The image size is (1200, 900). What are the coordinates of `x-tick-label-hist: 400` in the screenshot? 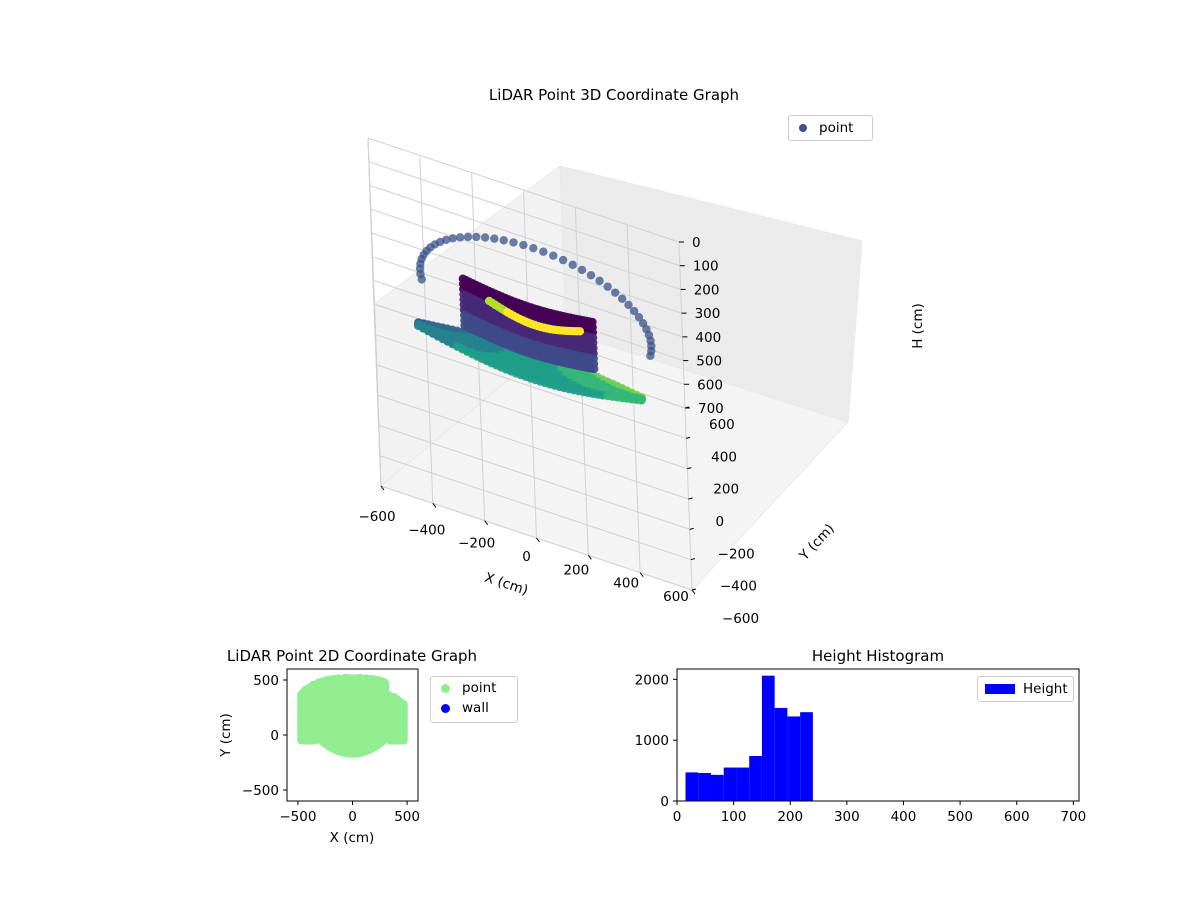 It's located at (904, 817).